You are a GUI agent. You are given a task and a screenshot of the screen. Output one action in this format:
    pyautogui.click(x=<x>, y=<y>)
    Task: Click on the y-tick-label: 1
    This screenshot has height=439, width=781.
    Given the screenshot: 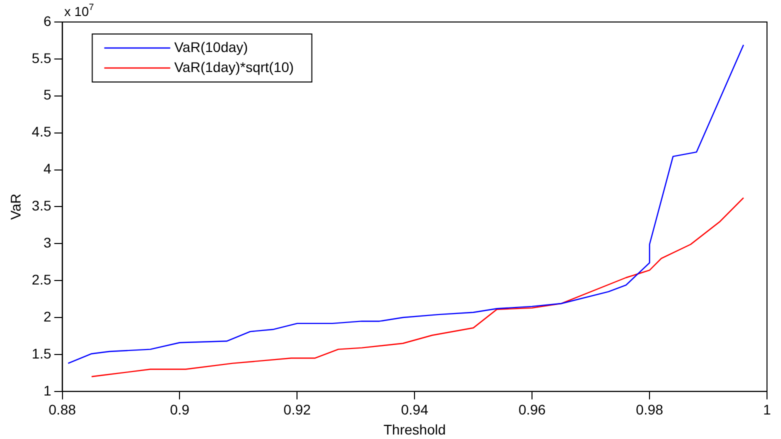 What is the action you would take?
    pyautogui.click(x=47, y=390)
    